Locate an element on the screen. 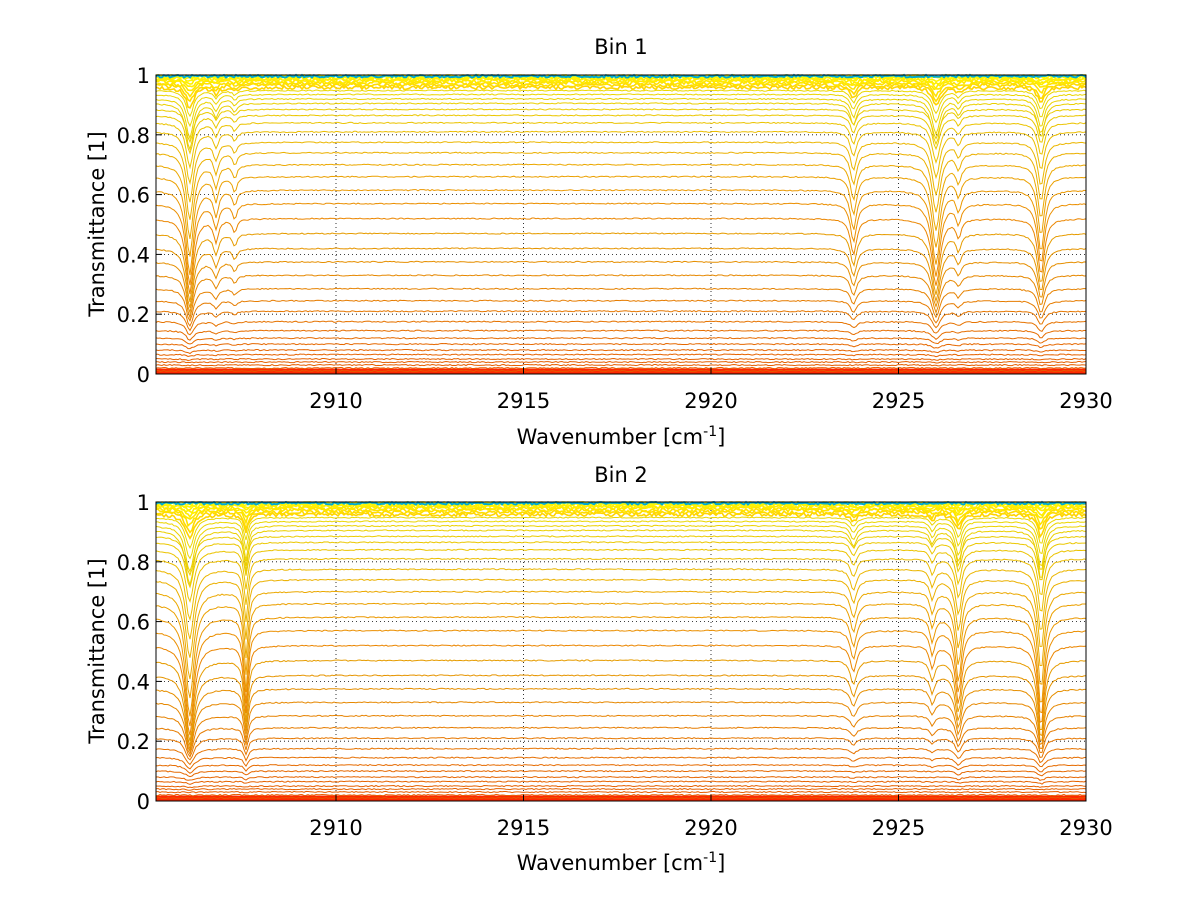 Image resolution: width=1200 pixels, height=901 pixels. y-tick-label: 0 is located at coordinates (143, 375).